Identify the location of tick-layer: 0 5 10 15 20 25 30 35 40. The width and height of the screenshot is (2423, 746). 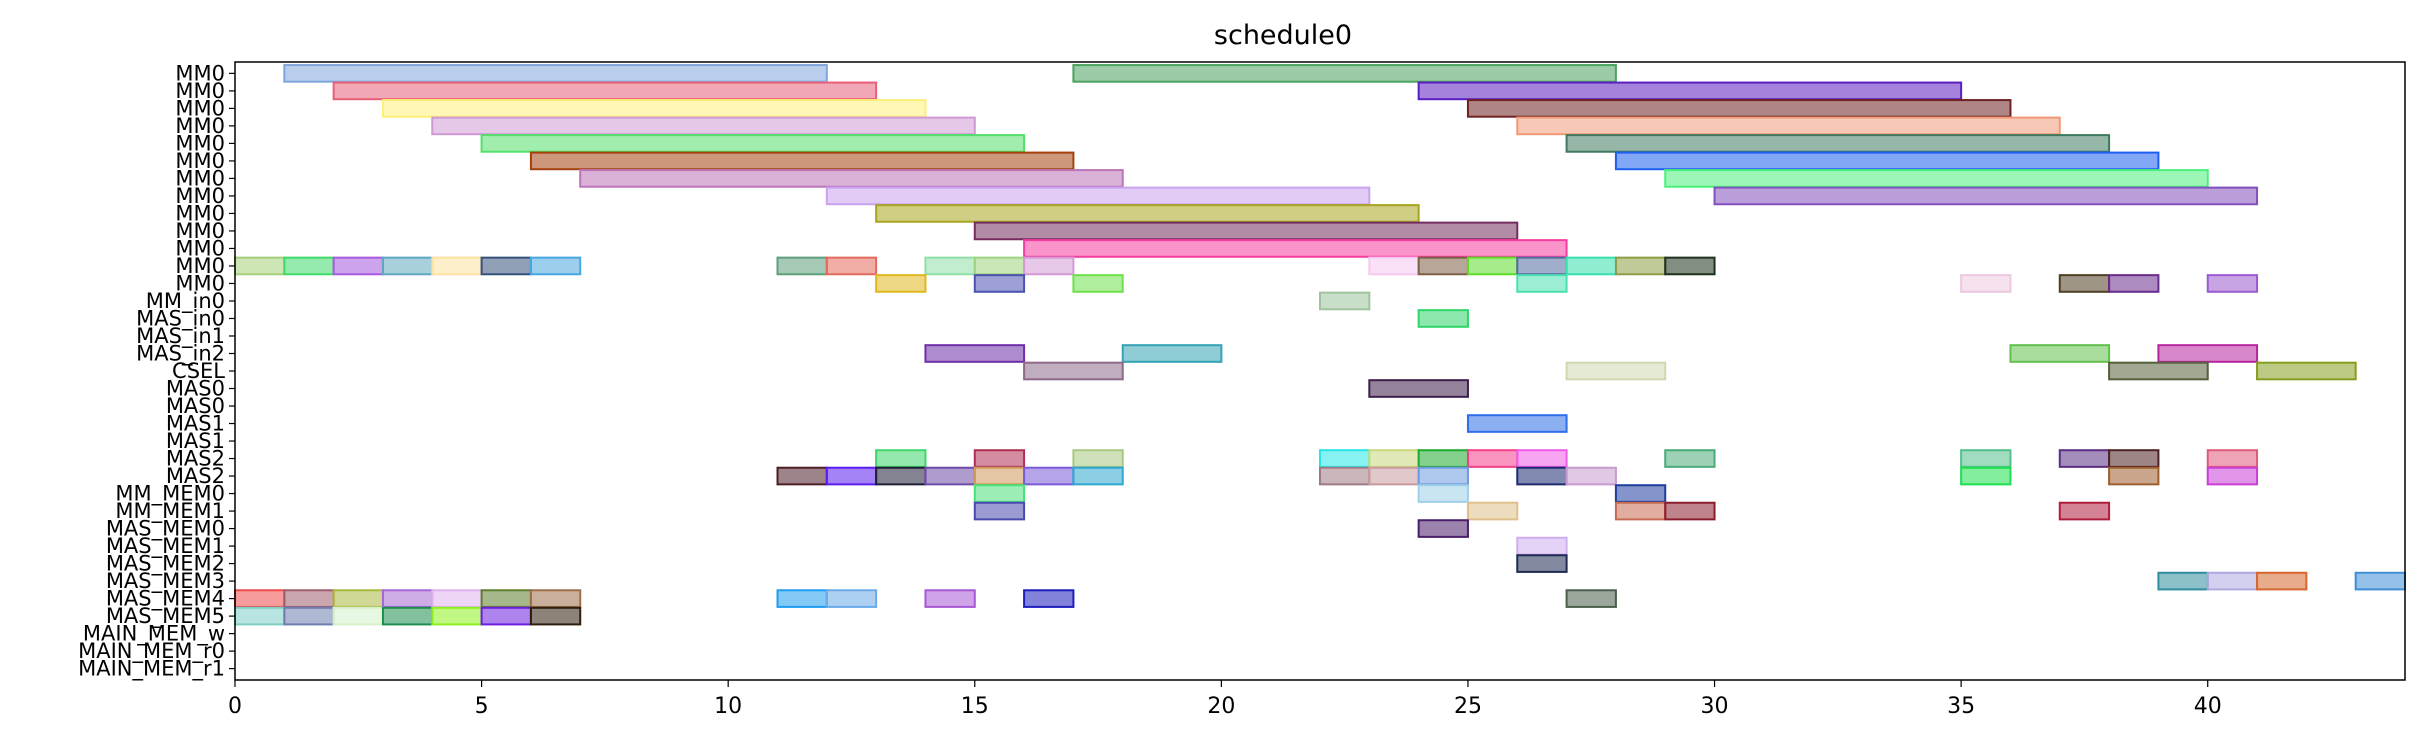
(1225, 699).